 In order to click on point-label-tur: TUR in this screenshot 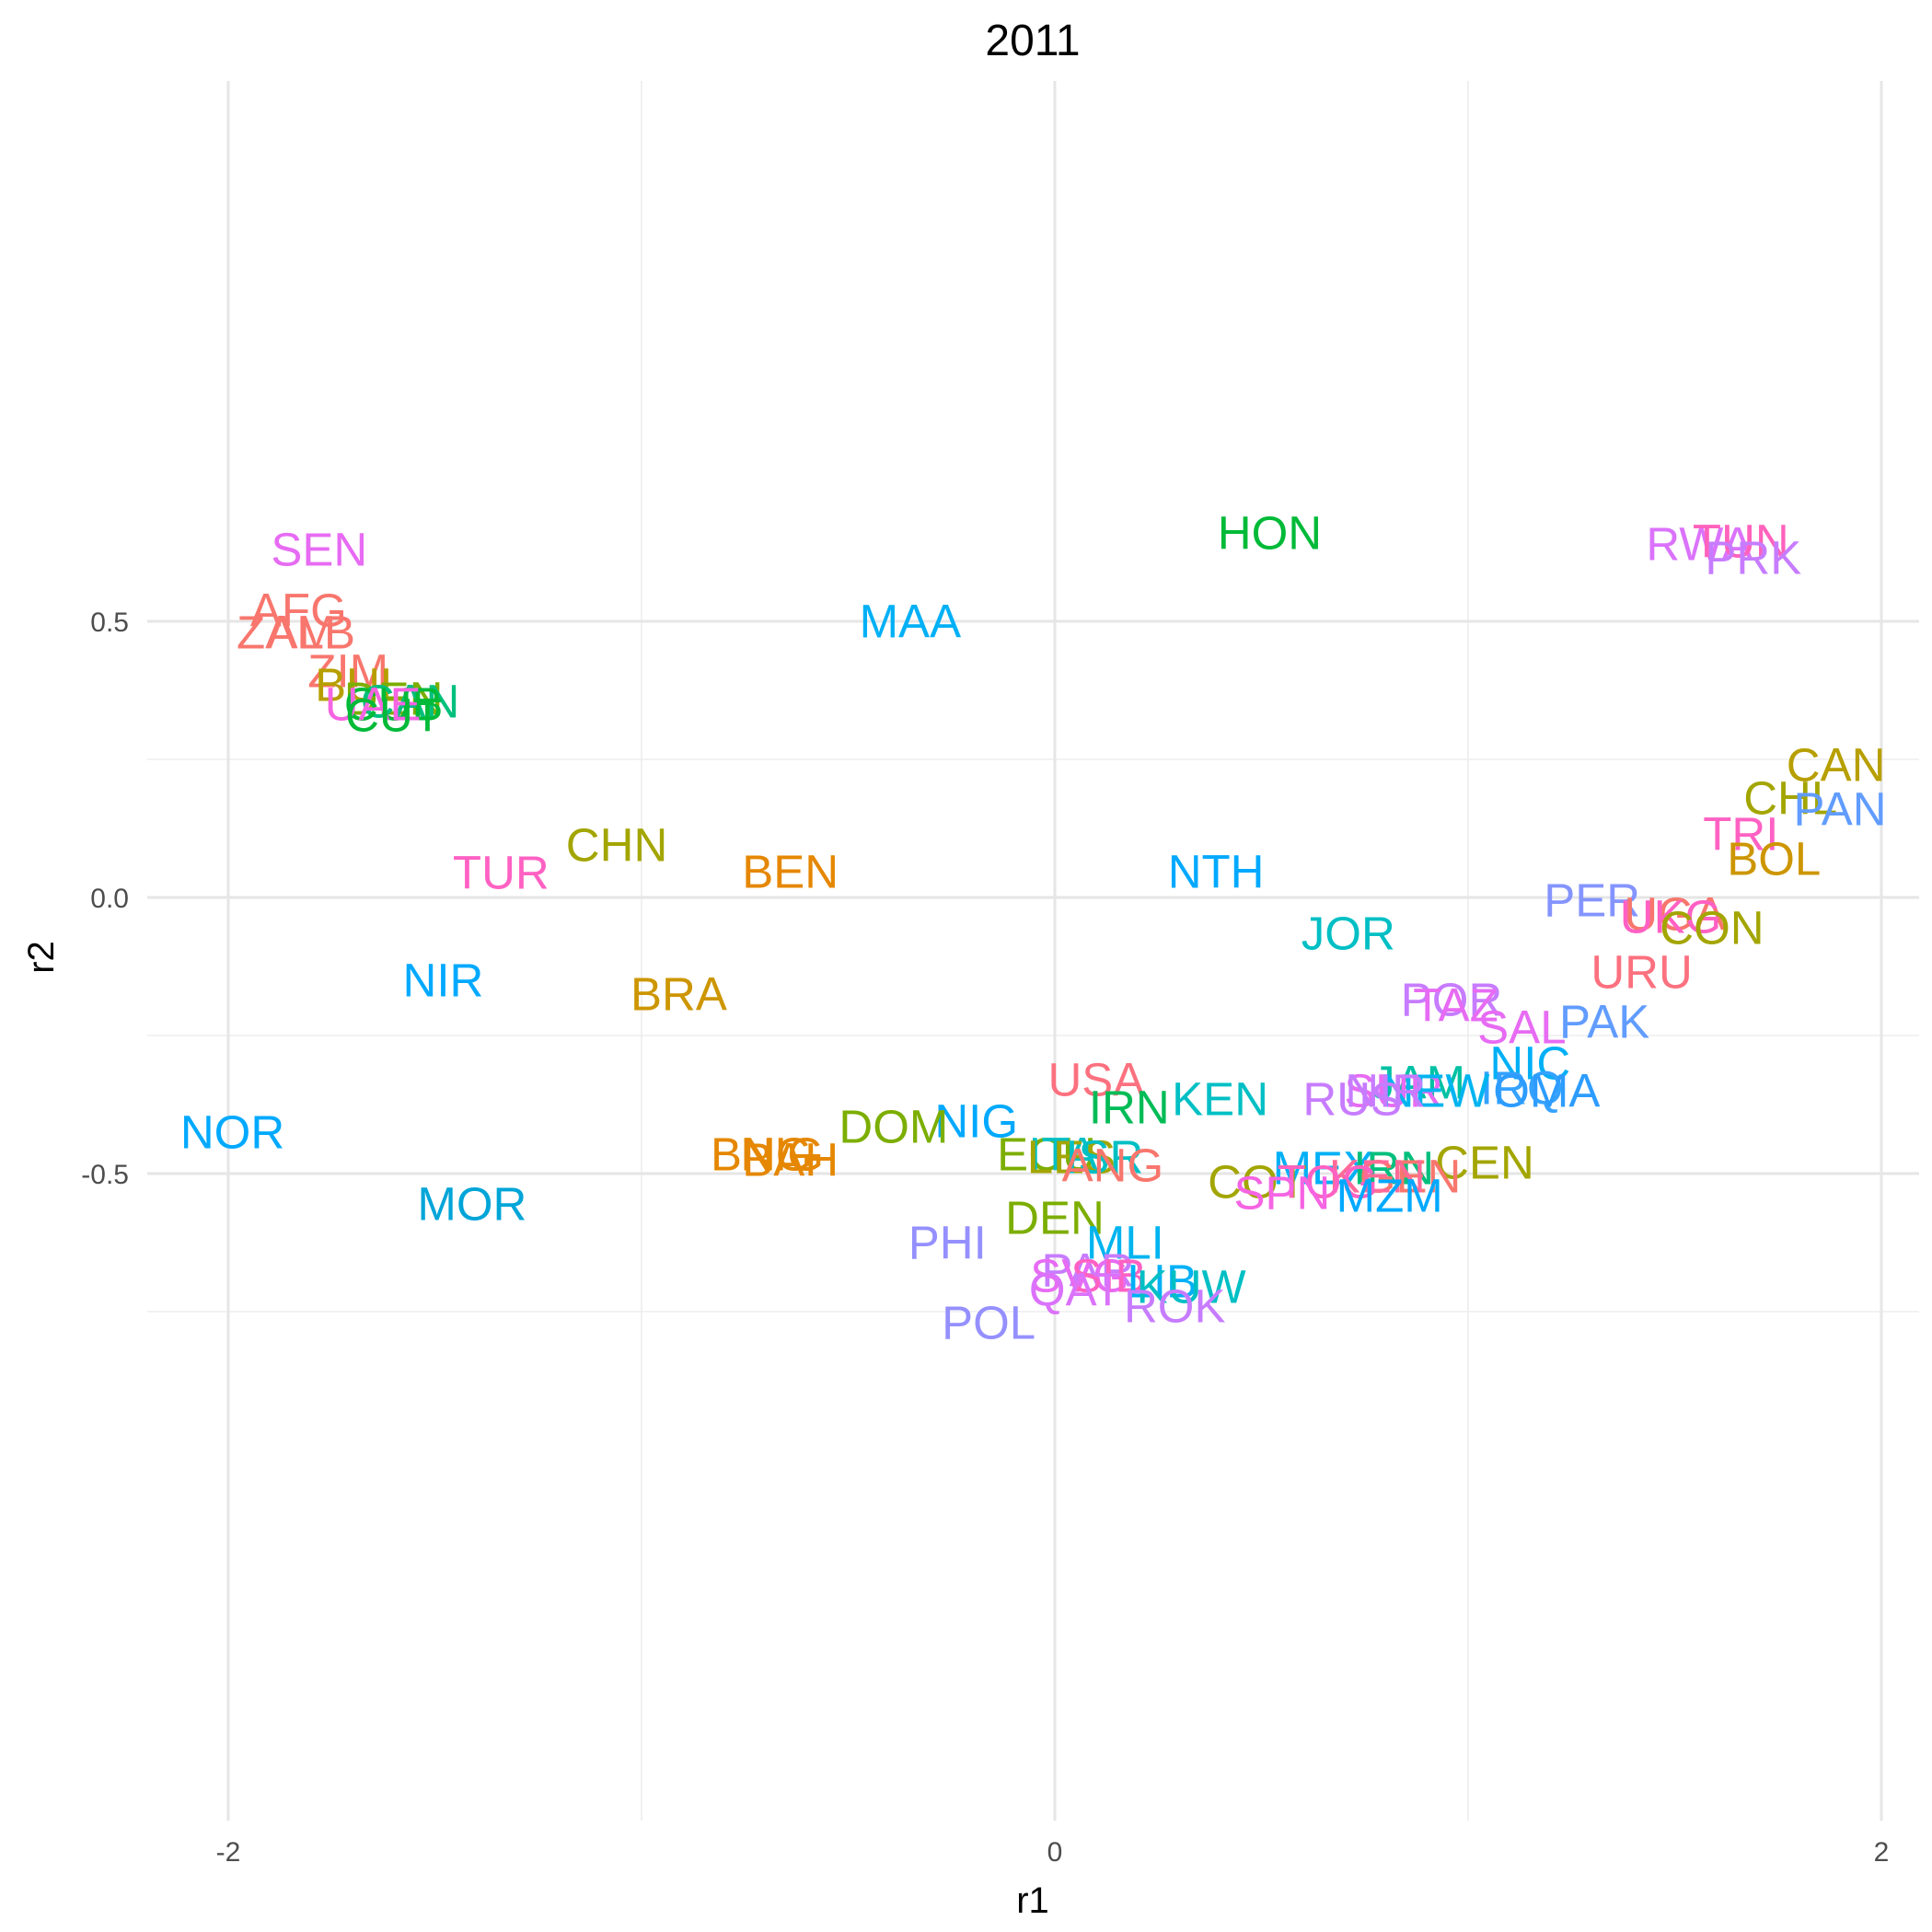, I will do `click(502, 873)`.